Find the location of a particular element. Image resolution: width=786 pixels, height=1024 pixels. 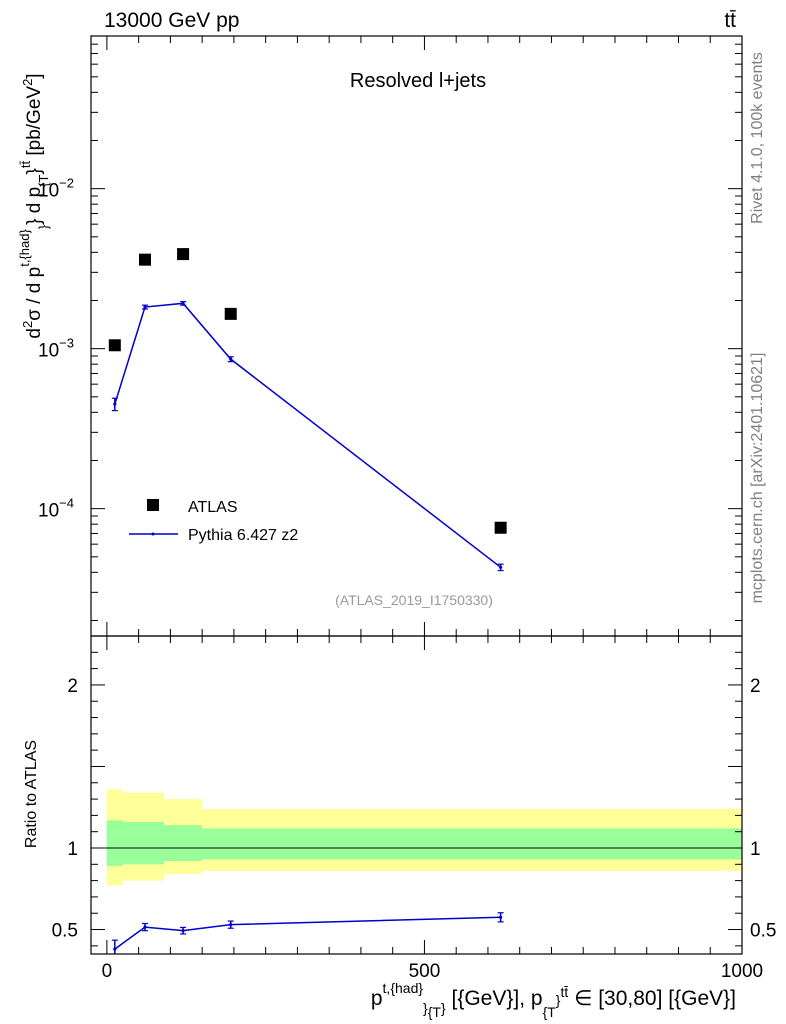

main-y-tick-label: 10⁻² is located at coordinates (56, 189).